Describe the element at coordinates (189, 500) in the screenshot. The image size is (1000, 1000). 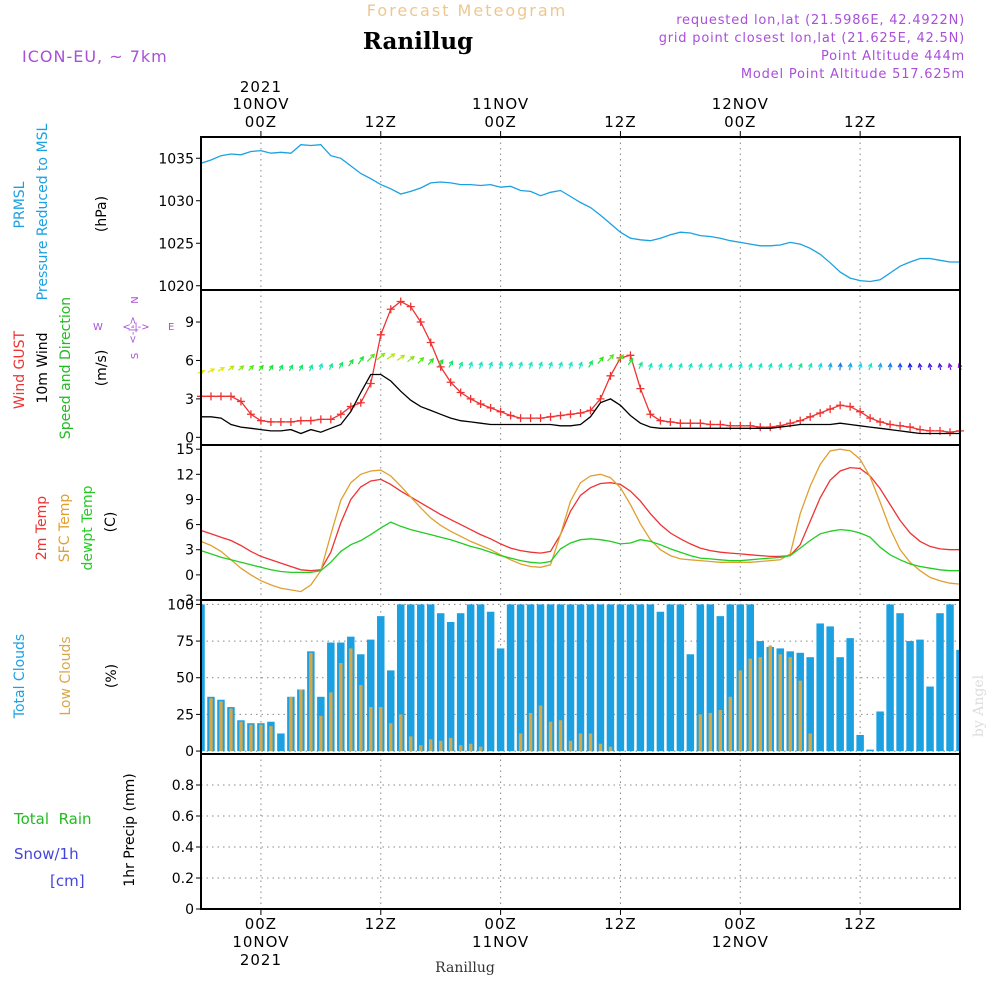
I see `y-tick-label: 9` at that location.